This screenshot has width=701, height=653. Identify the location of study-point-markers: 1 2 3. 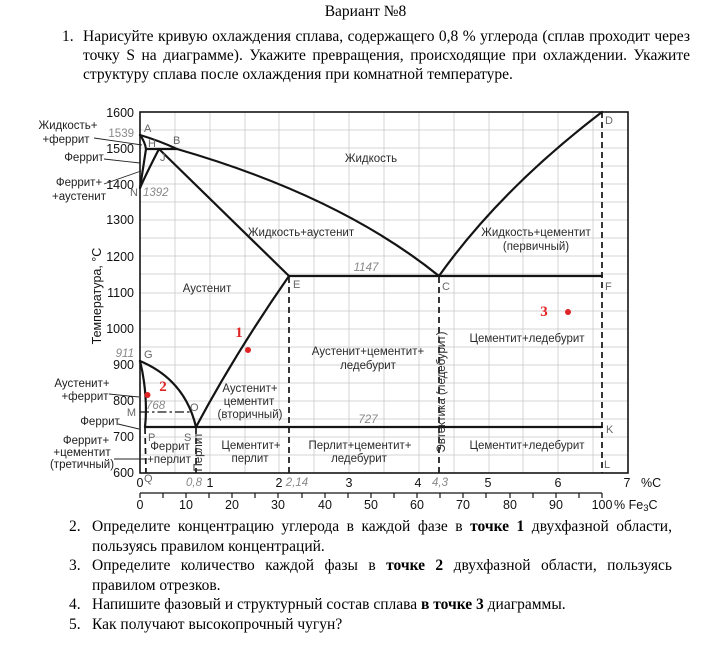
(357, 351).